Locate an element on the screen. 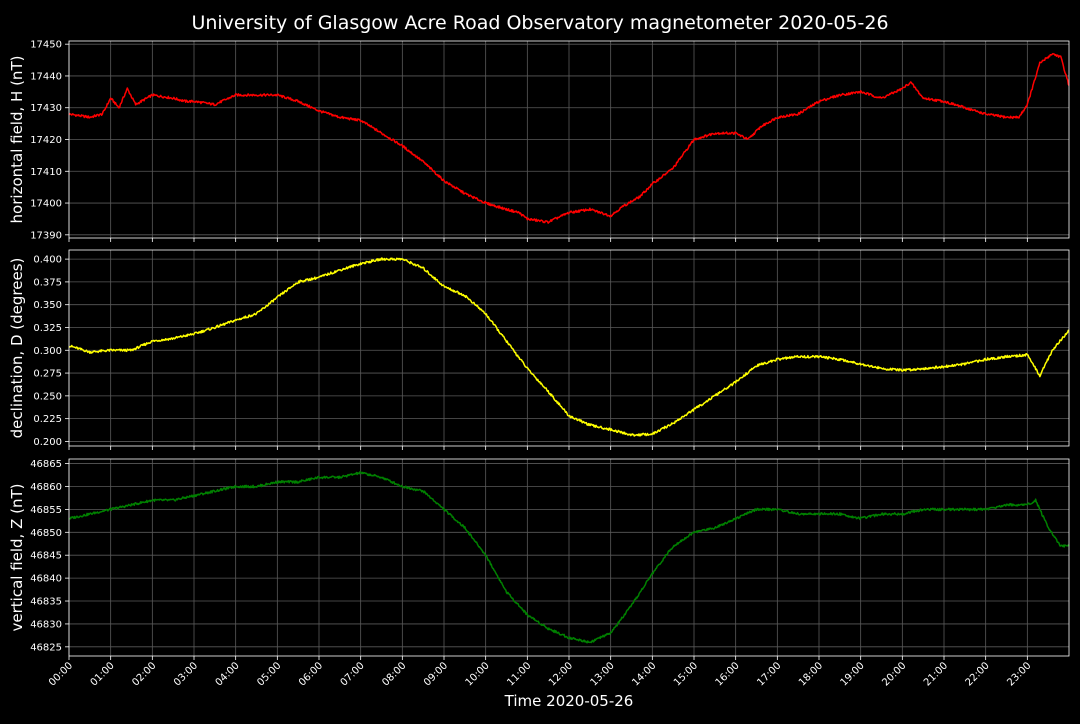 The width and height of the screenshot is (1080, 724). x-tick-label: 08:00 is located at coordinates (394, 674).